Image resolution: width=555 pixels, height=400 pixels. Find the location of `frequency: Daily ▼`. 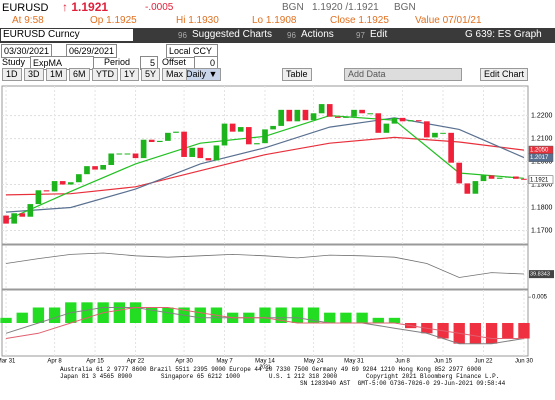

frequency: Daily ▼ is located at coordinates (202, 74).